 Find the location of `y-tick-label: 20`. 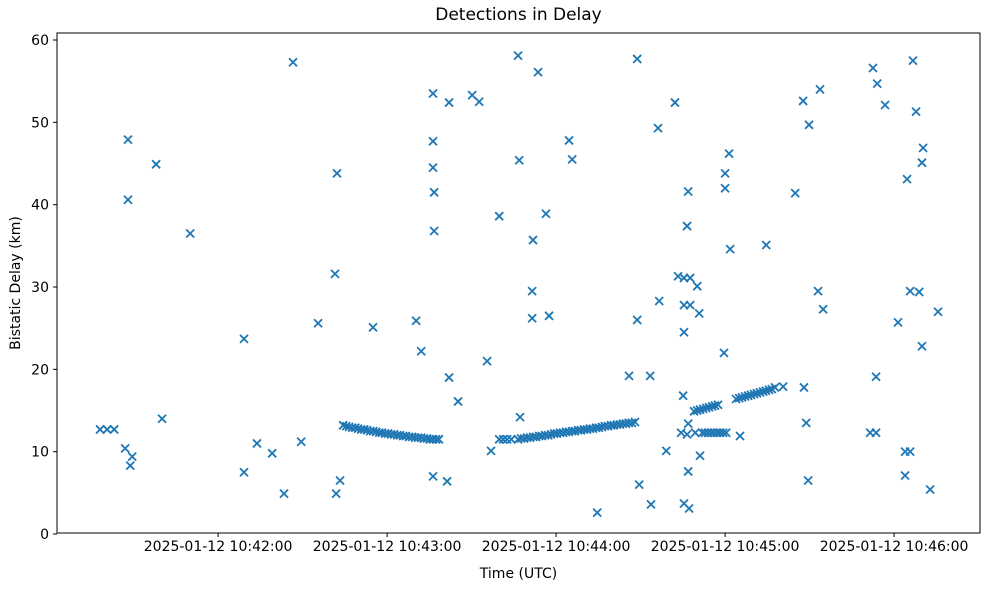

y-tick-label: 20 is located at coordinates (40, 370).